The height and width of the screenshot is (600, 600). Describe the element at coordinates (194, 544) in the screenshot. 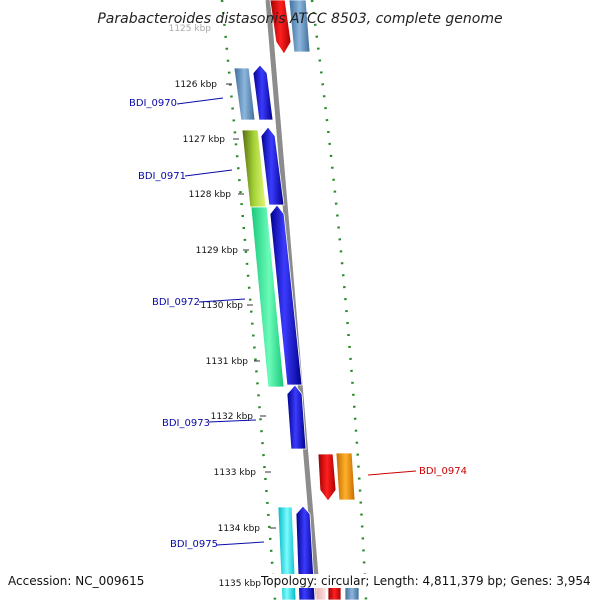

I see `gene-label-bdi0975: BDI_0975` at that location.